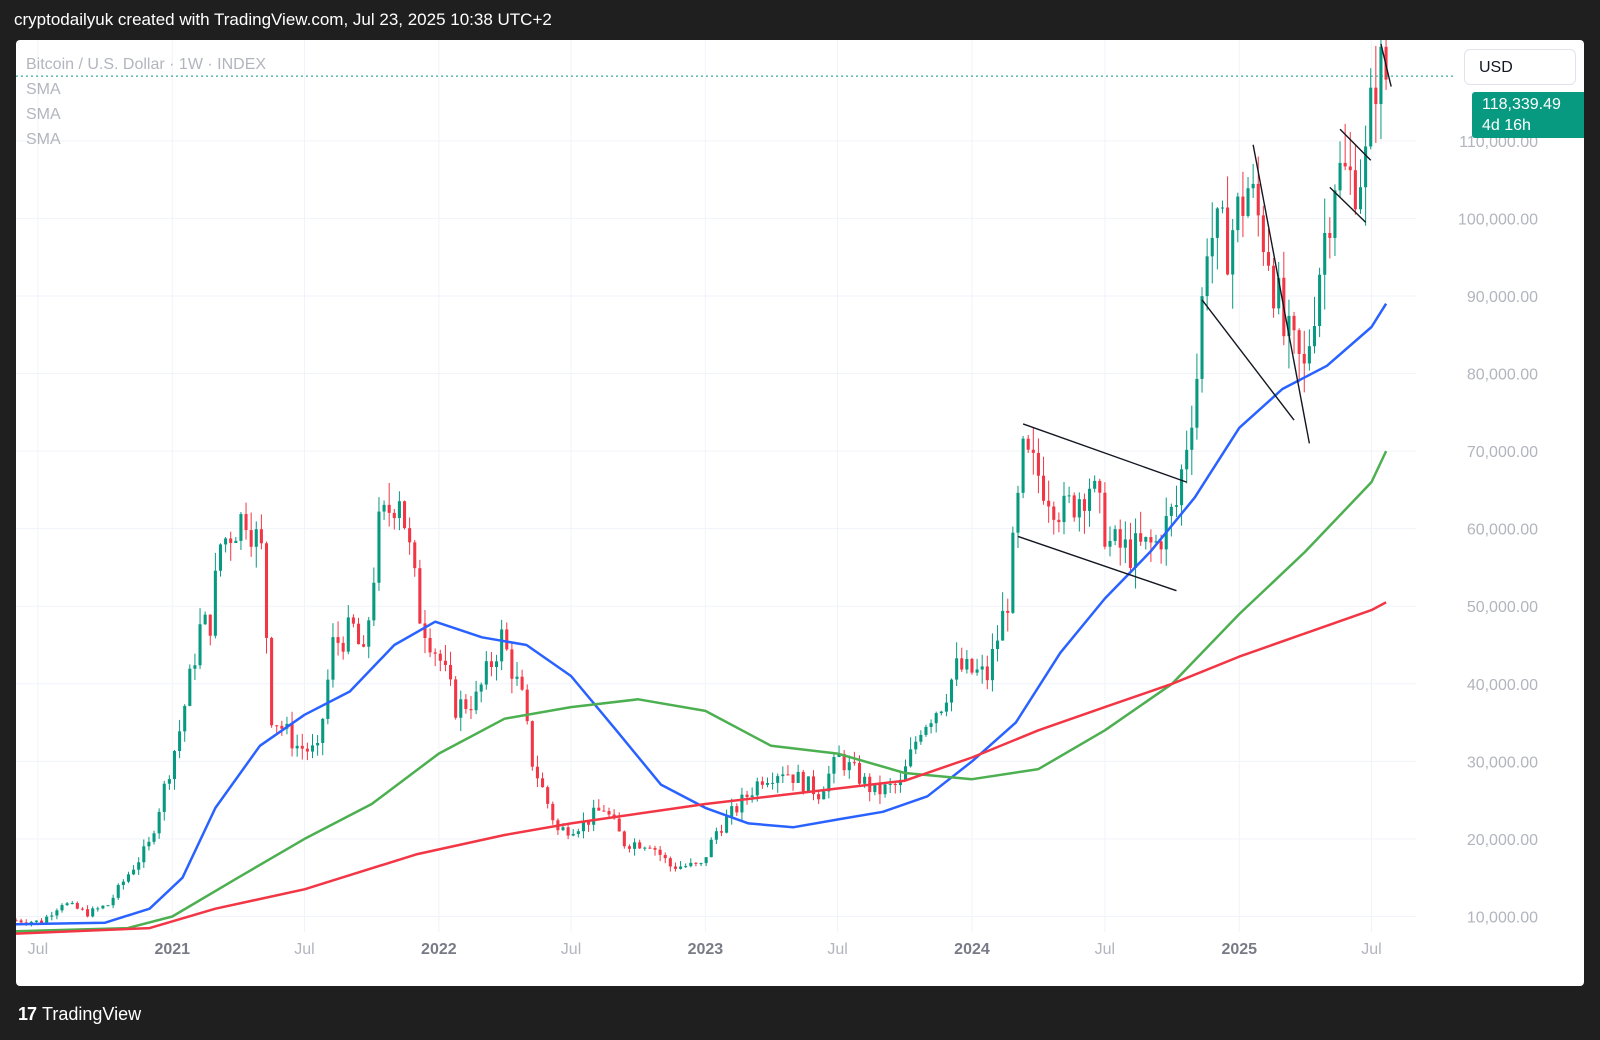  I want to click on y-tick-label: 30,000.00, so click(1502, 762).